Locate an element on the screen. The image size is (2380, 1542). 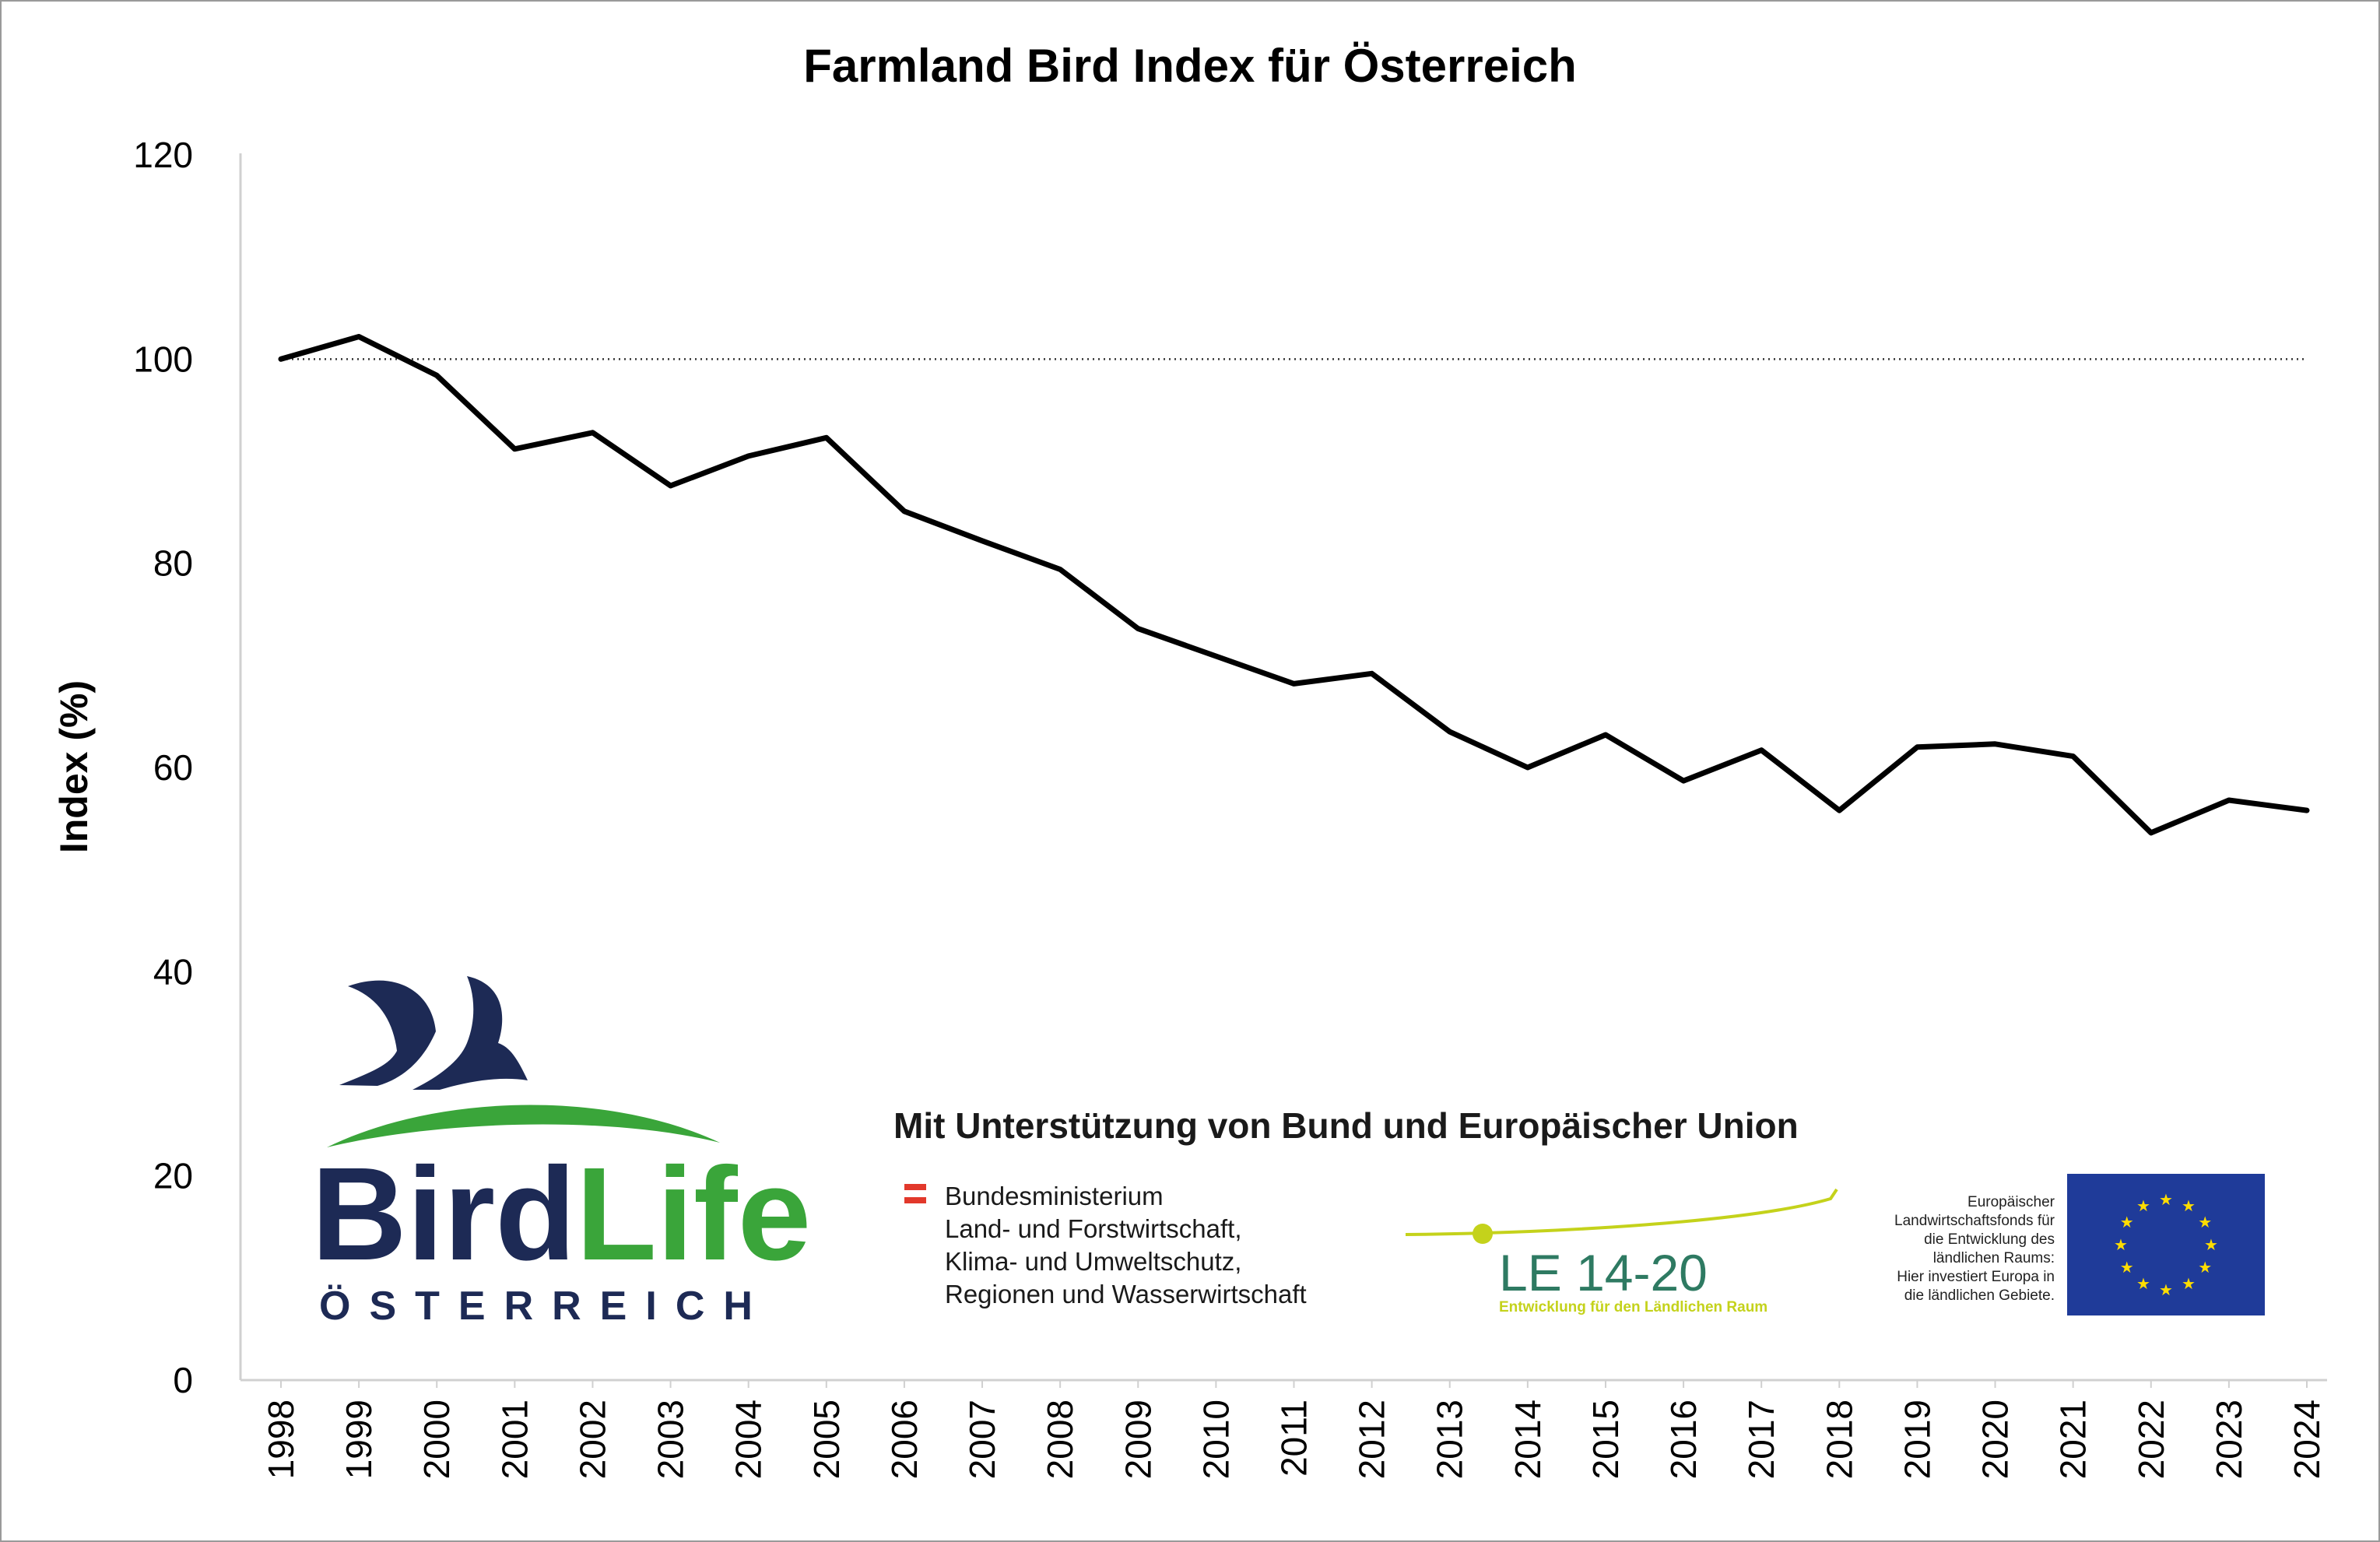
austria-flag-icon is located at coordinates (915, 1187).